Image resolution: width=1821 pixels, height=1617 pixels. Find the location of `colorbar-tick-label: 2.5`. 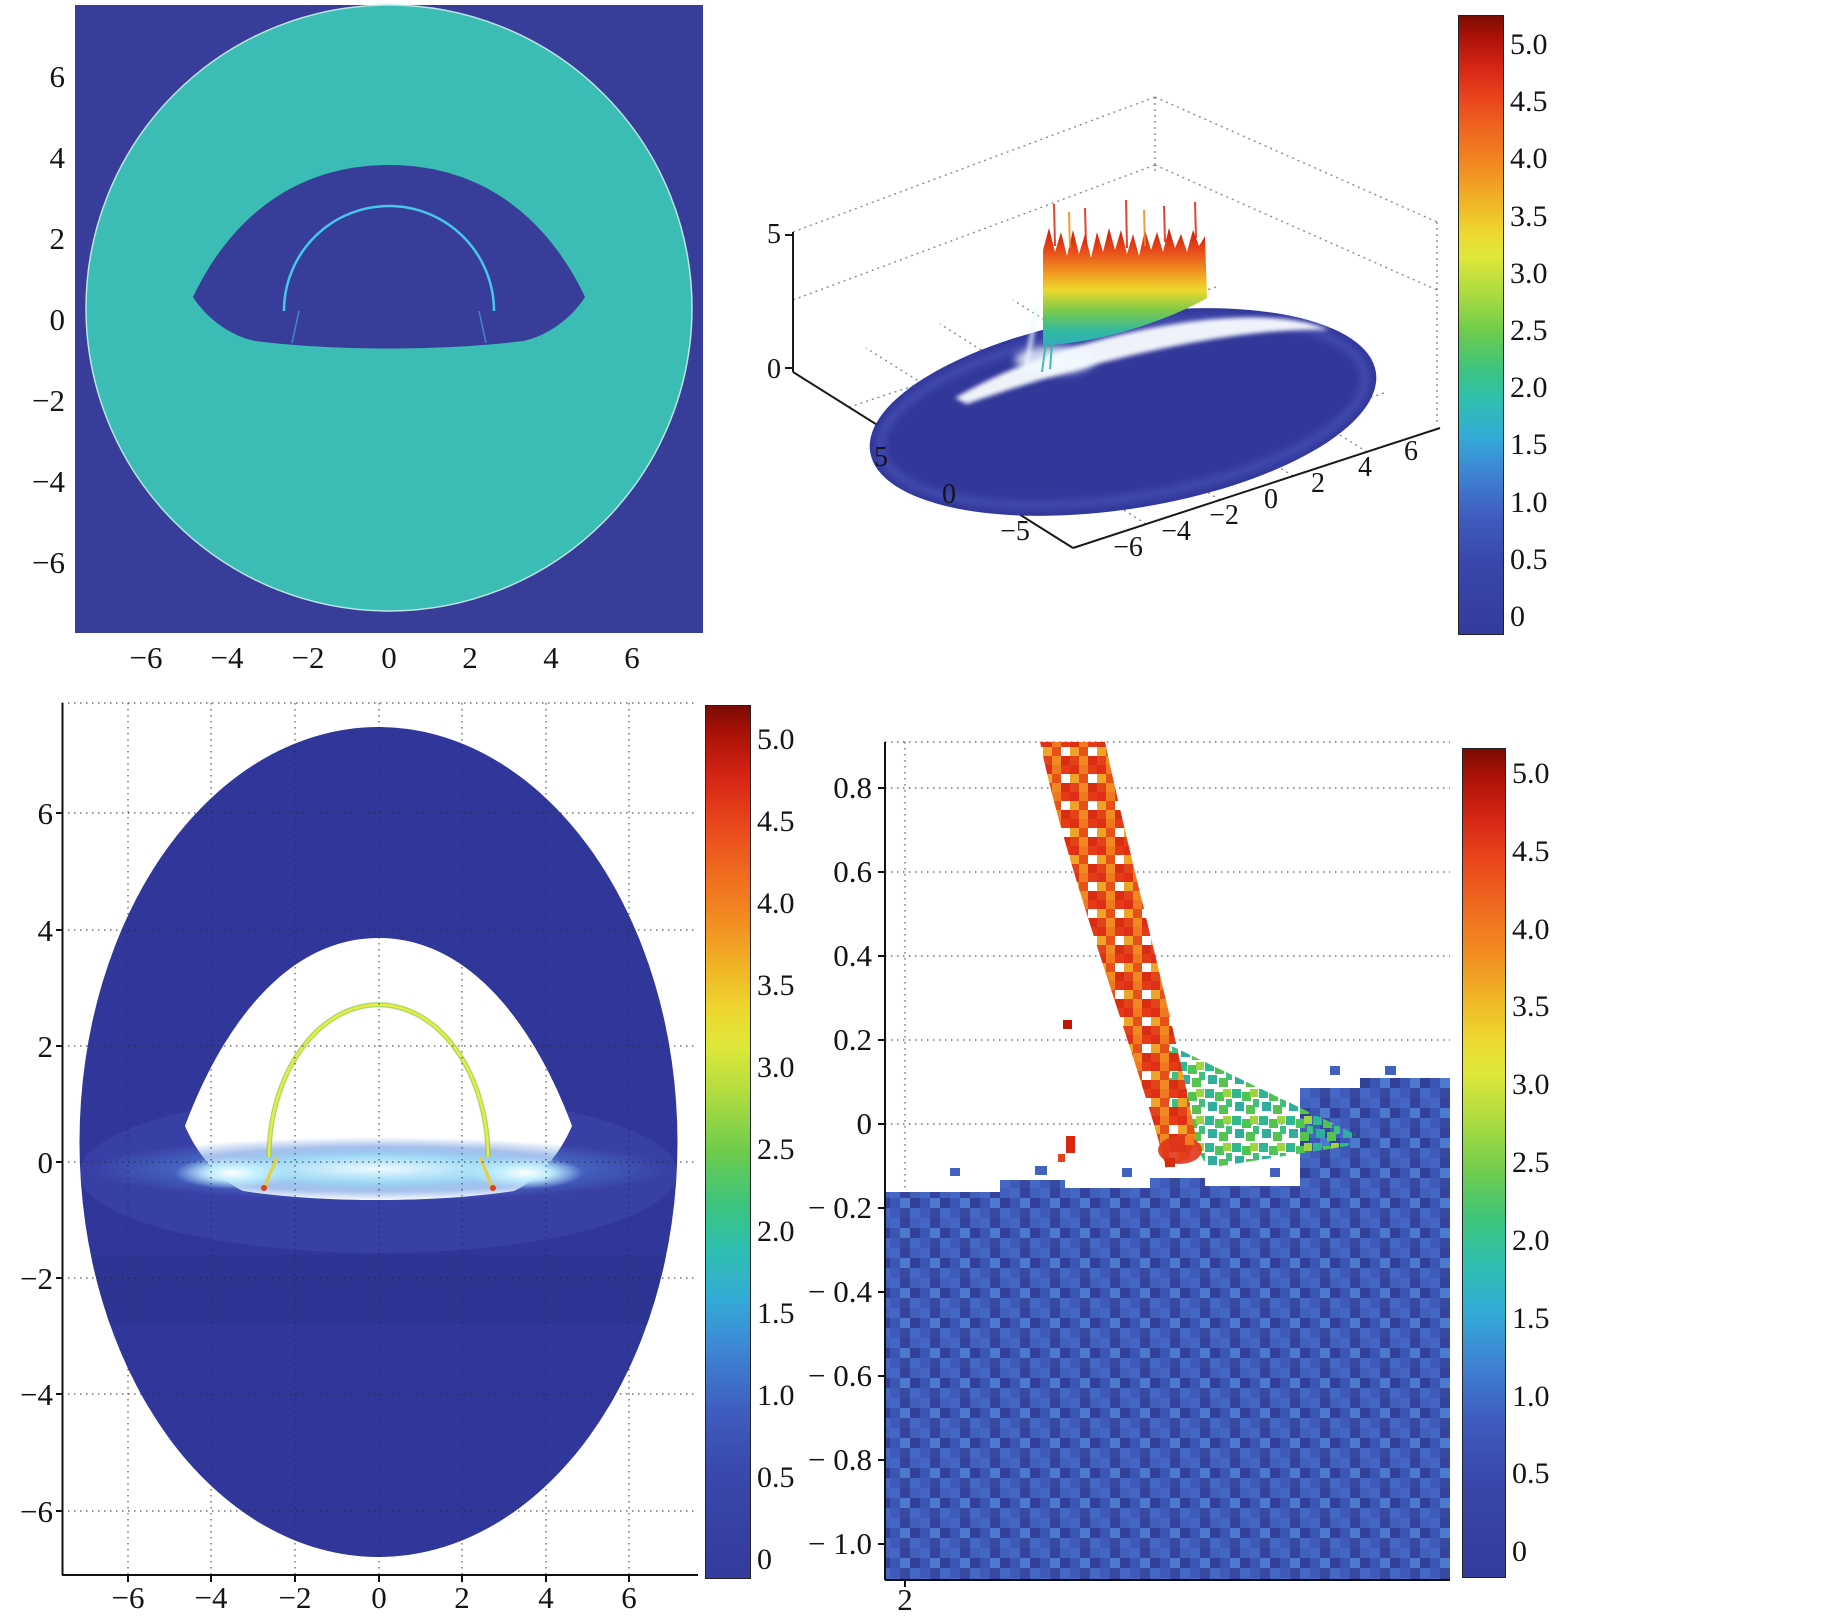

colorbar-tick-label: 2.5 is located at coordinates (1531, 1162).